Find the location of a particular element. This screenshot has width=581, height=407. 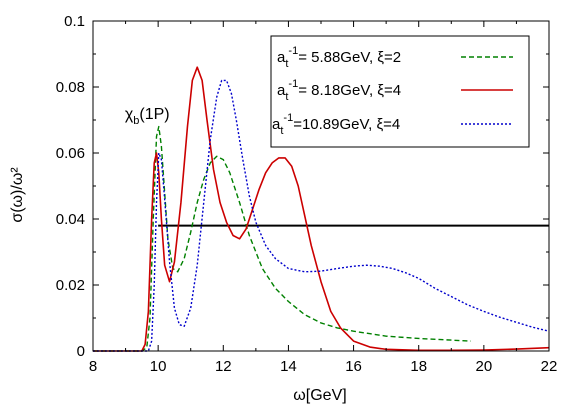

y-tick-label: 0 is located at coordinates (81, 351).